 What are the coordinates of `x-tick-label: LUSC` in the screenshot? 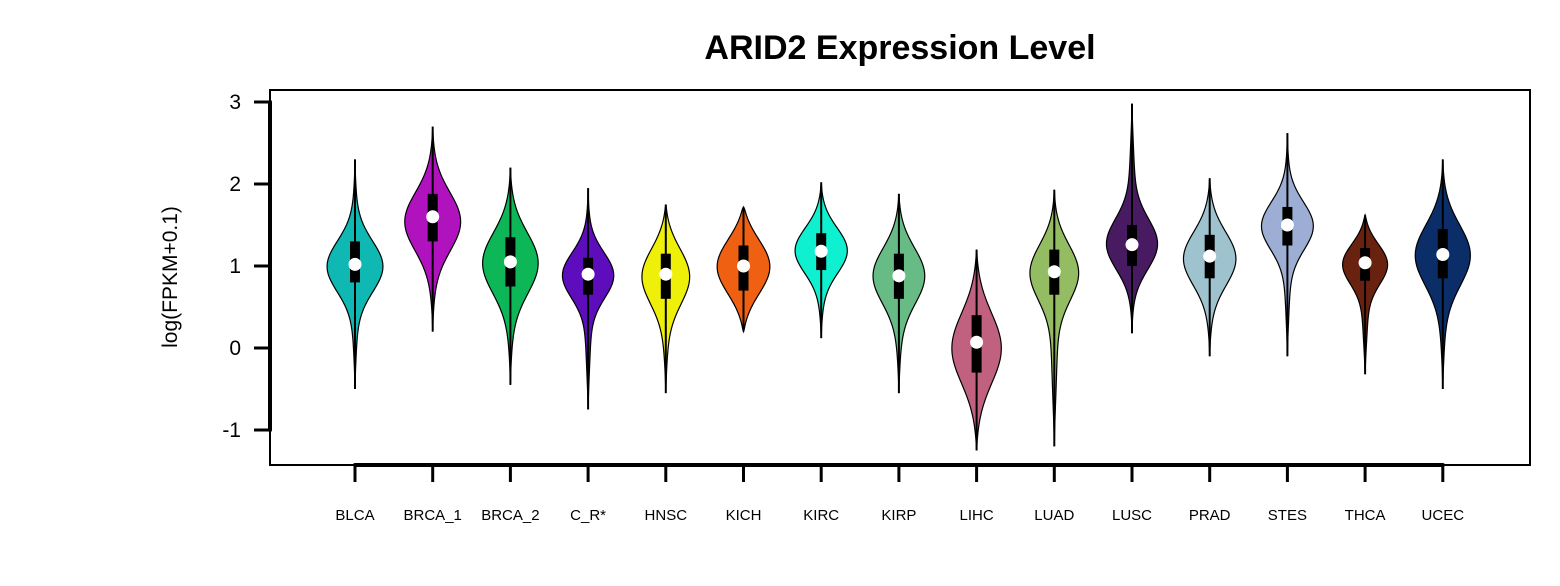 It's located at (1132, 515).